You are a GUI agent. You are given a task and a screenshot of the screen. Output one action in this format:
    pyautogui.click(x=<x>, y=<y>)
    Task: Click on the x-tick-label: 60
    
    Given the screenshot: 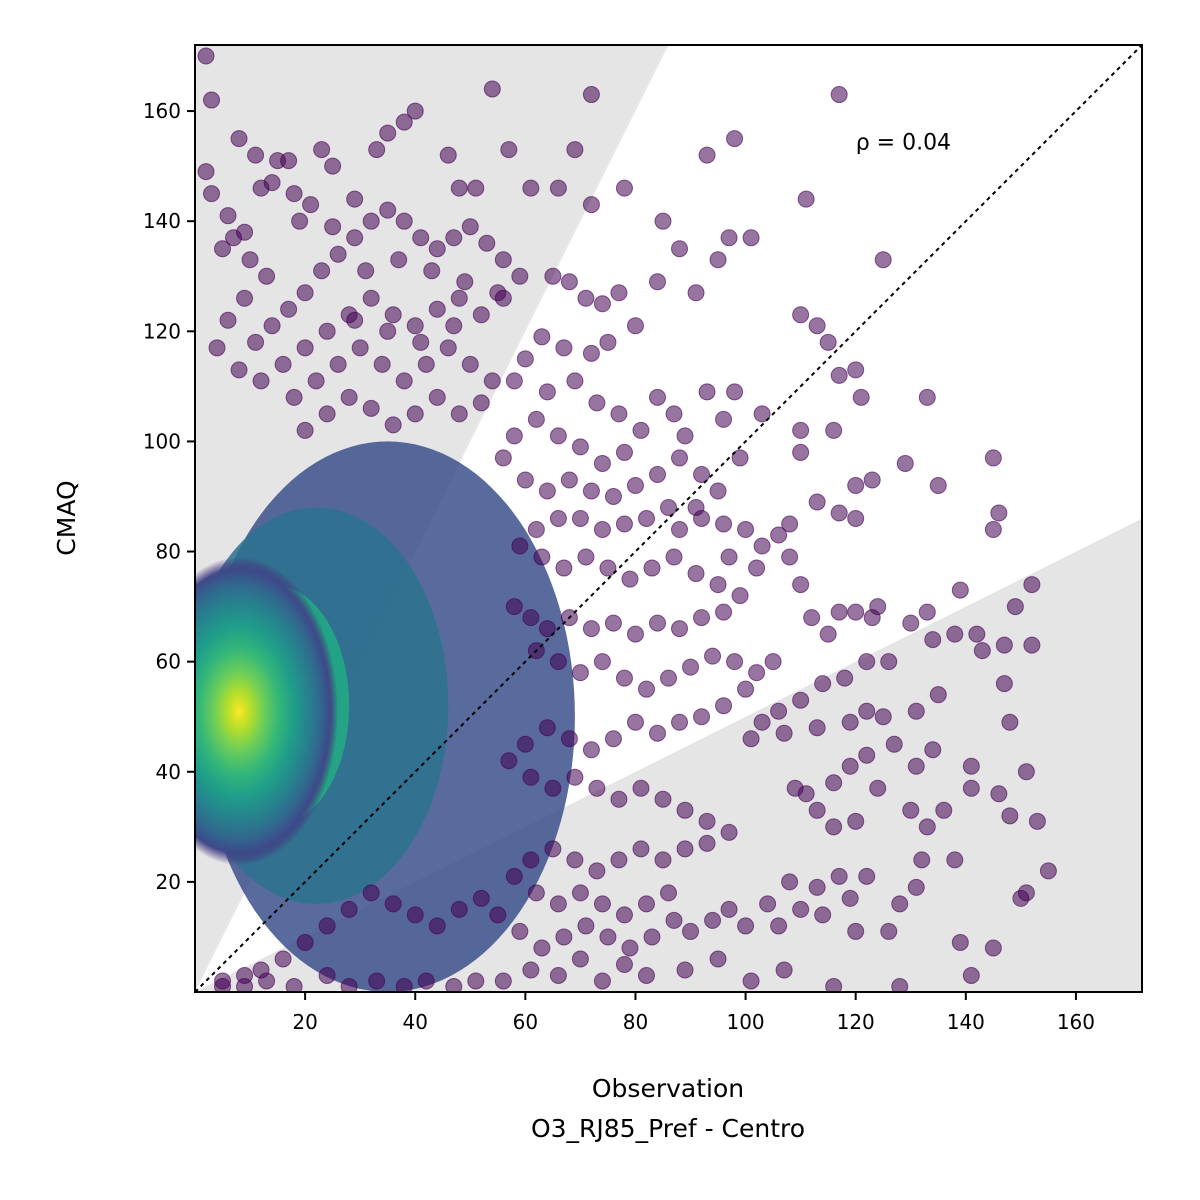 What is the action you would take?
    pyautogui.click(x=525, y=1022)
    